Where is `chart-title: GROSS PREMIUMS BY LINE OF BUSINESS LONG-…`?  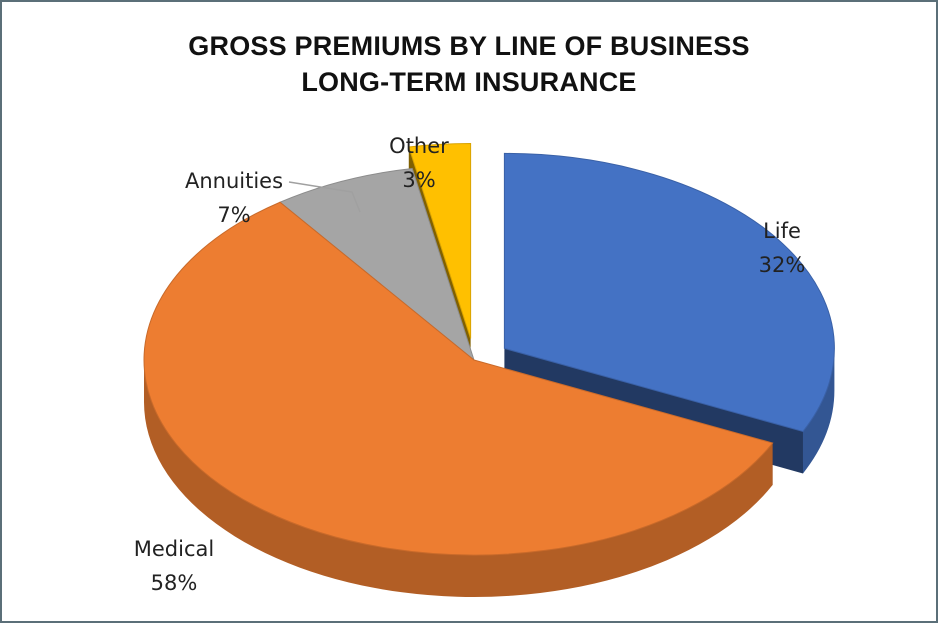
chart-title: GROSS PREMIUMS BY LINE OF BUSINESS LONG-… is located at coordinates (469, 64).